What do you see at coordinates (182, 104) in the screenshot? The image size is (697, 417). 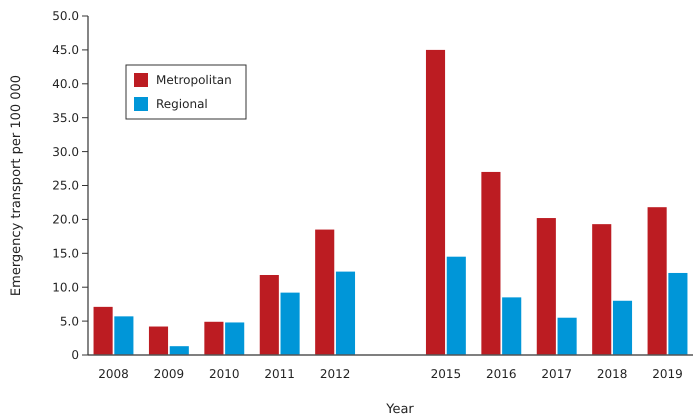 I see `legend-label: Regional` at bounding box center [182, 104].